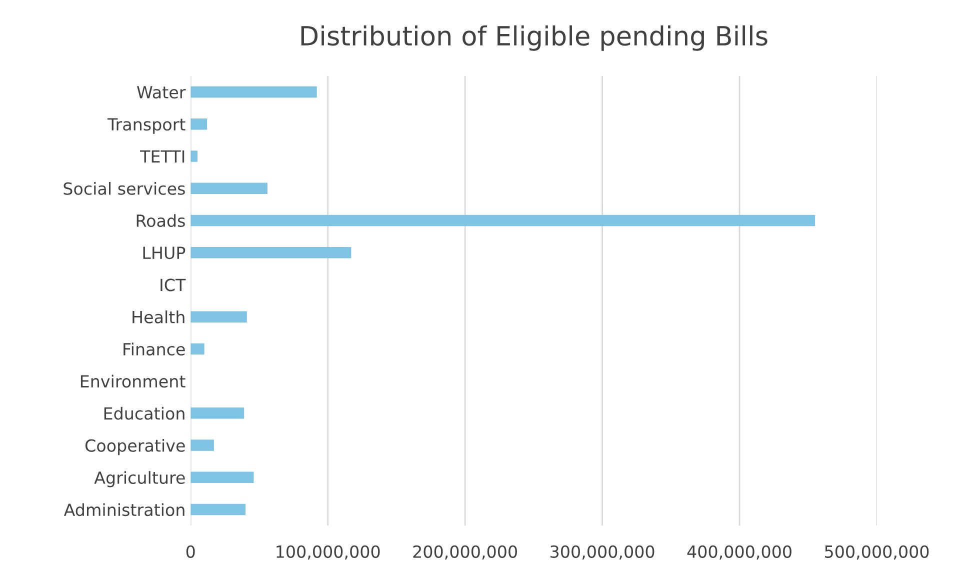 Image resolution: width=953 pixels, height=584 pixels. What do you see at coordinates (173, 285) in the screenshot?
I see `y-tick-label: ICT` at bounding box center [173, 285].